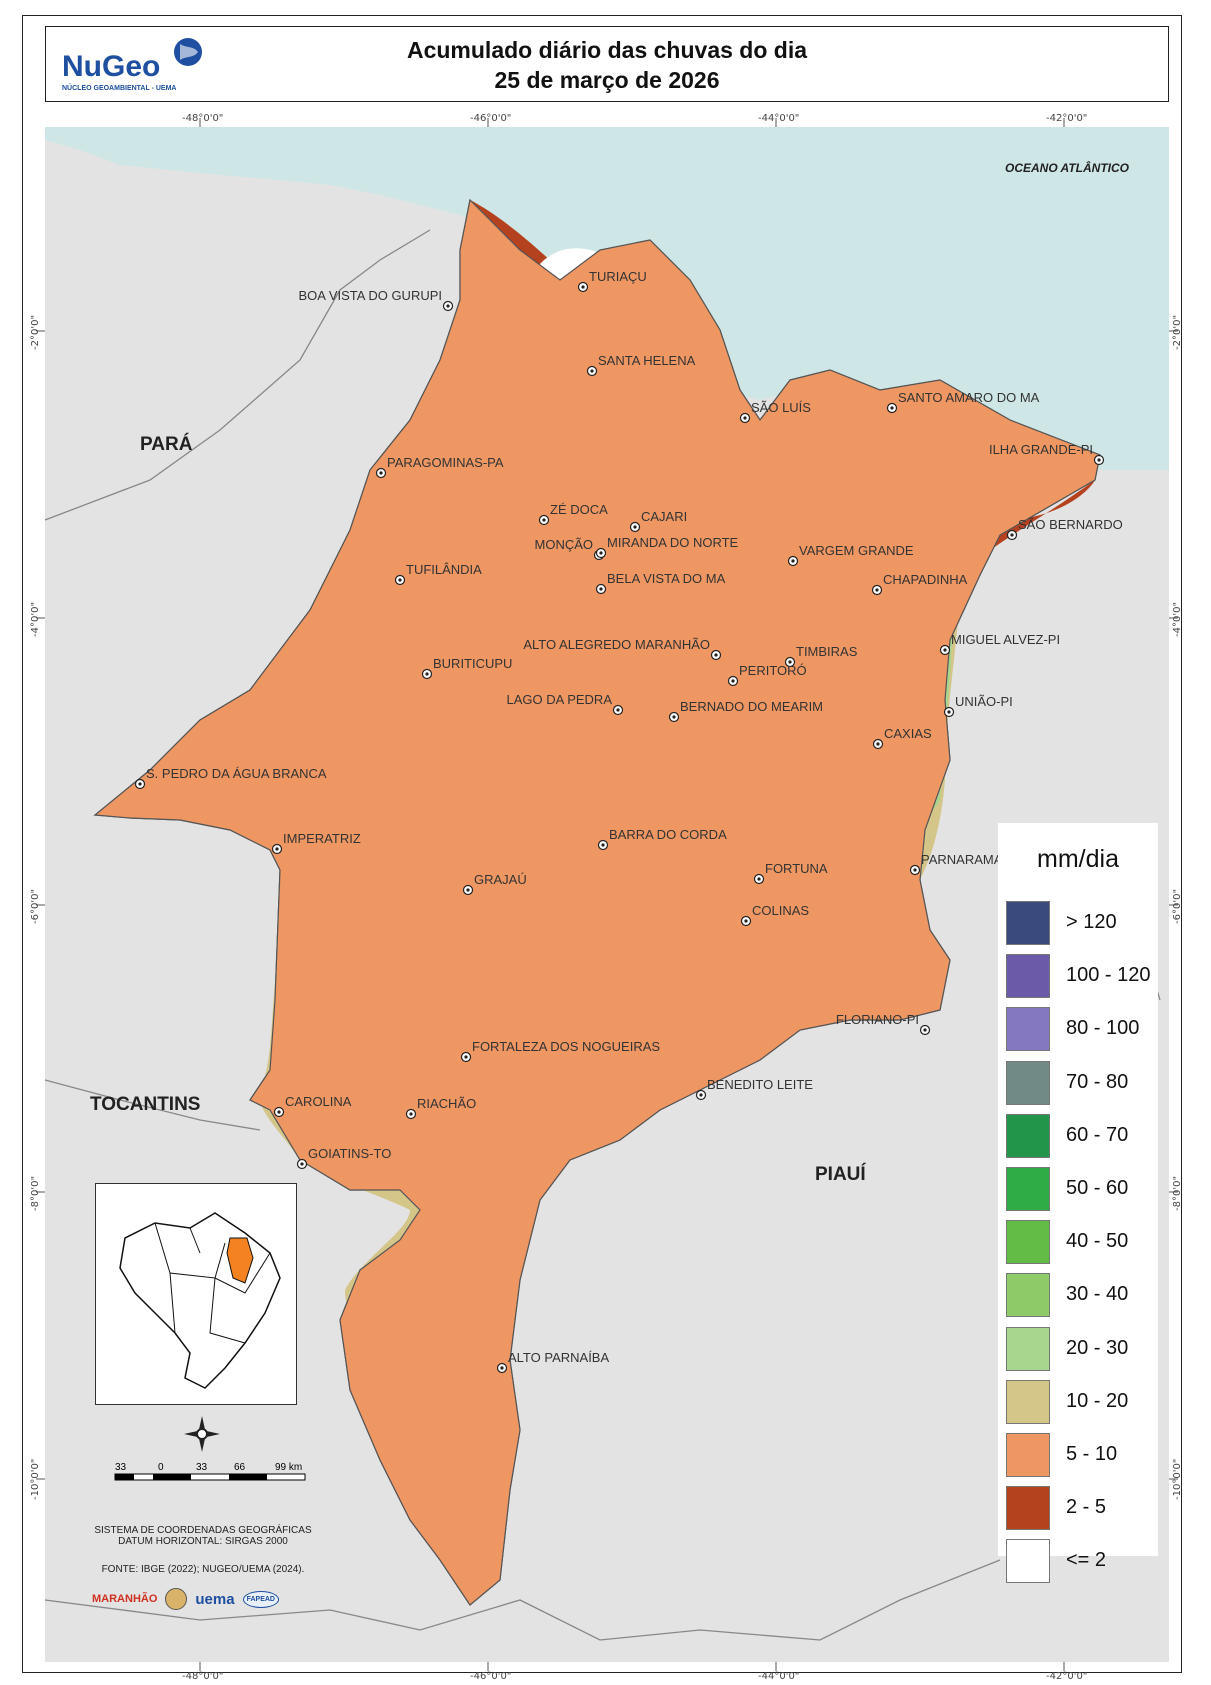 The image size is (1211, 1685). I want to click on city-marker: ALTO PARNAÍBA, so click(552, 1362).